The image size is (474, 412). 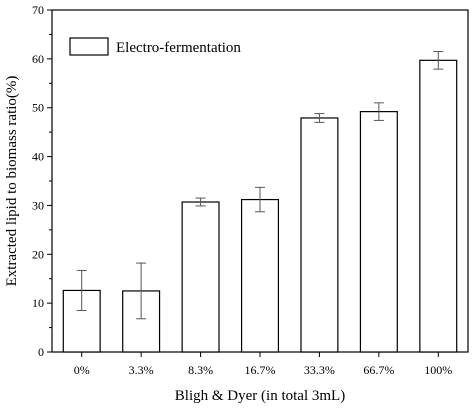 What do you see at coordinates (38, 10) in the screenshot?
I see `y-tick-label: 70` at bounding box center [38, 10].